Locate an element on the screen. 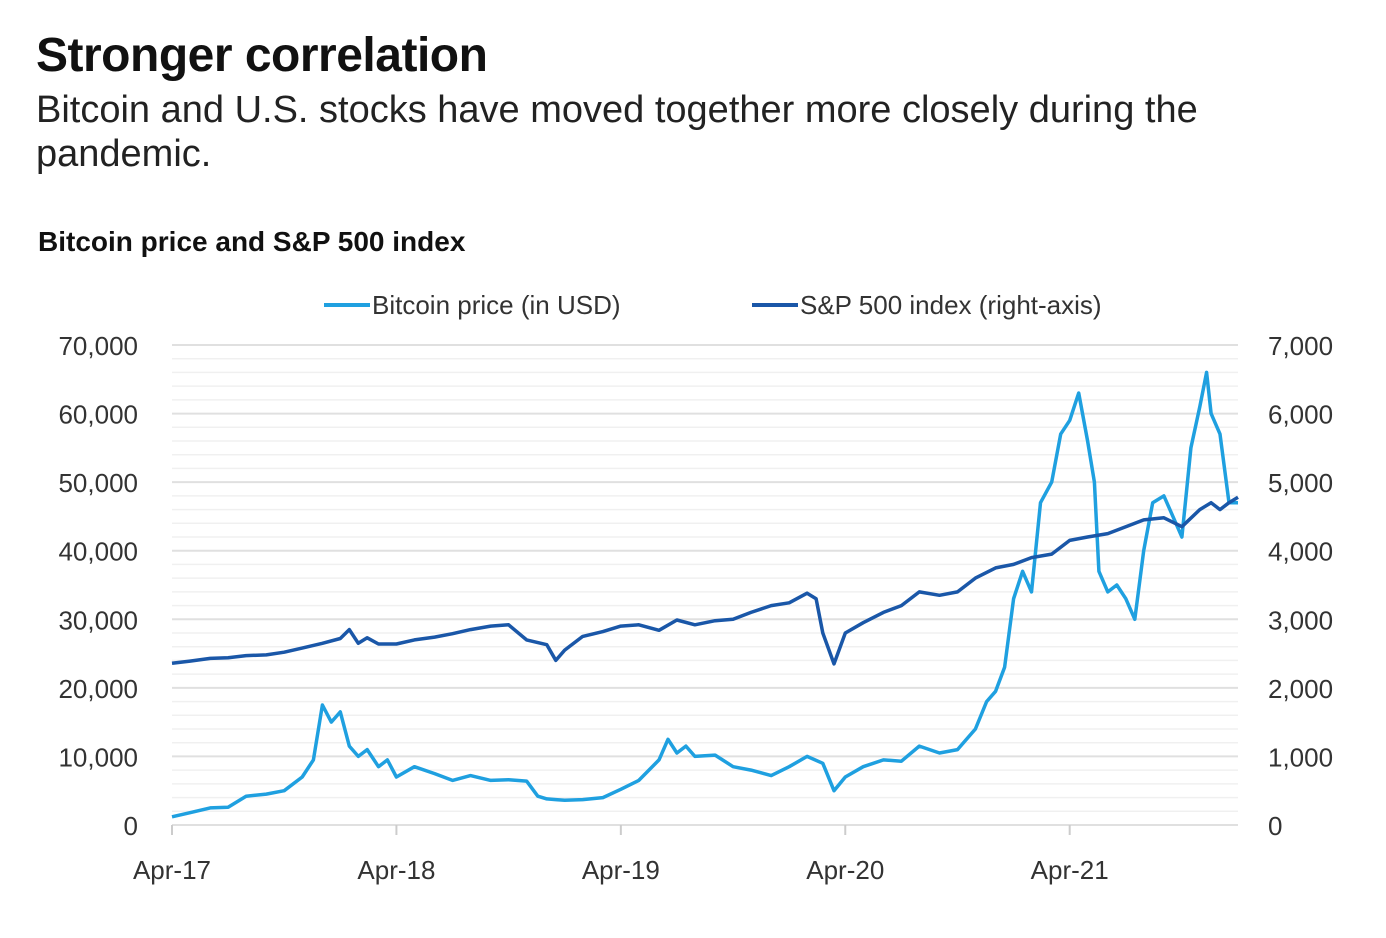 Image resolution: width=1386 pixels, height=938 pixels. x-tick-label: Apr-19 is located at coordinates (621, 870).